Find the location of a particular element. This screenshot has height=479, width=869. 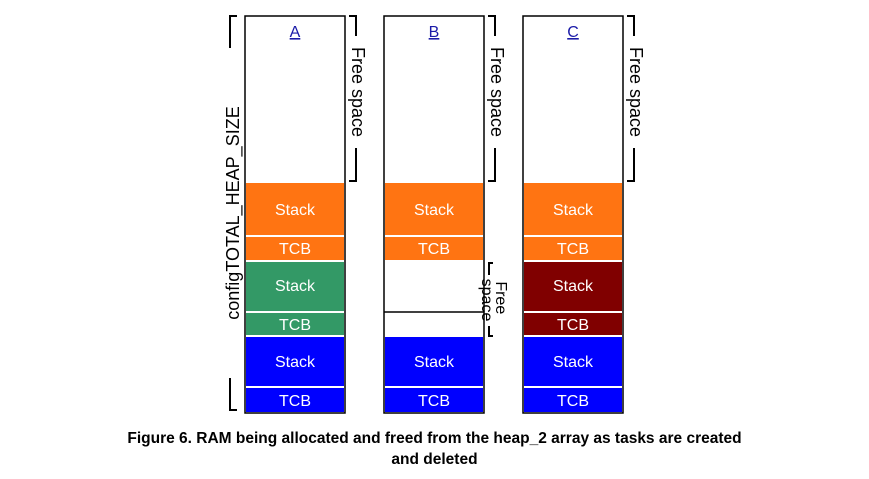

free-space-small-bracket-b: Free space is located at coordinates (493, 299).